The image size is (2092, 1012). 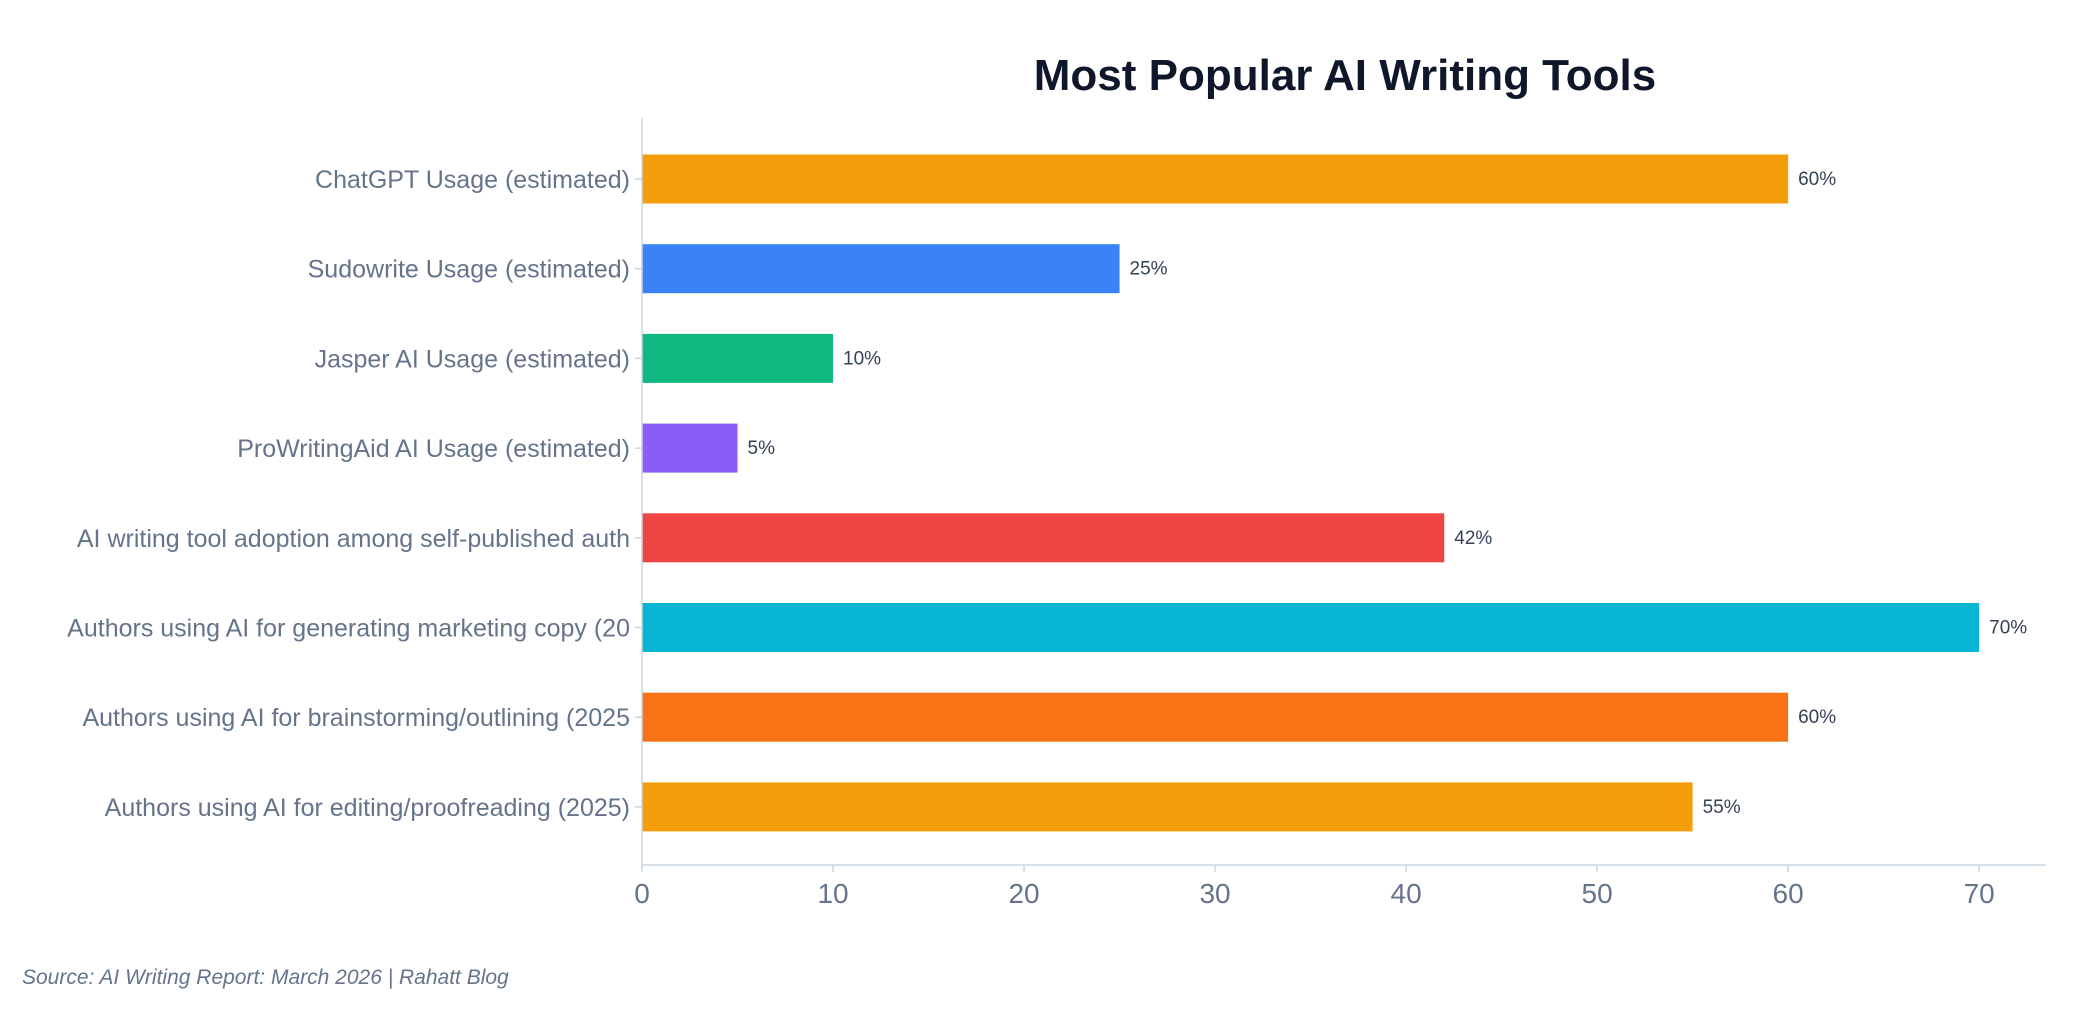 I want to click on x-tick-label: 10, so click(x=832, y=893).